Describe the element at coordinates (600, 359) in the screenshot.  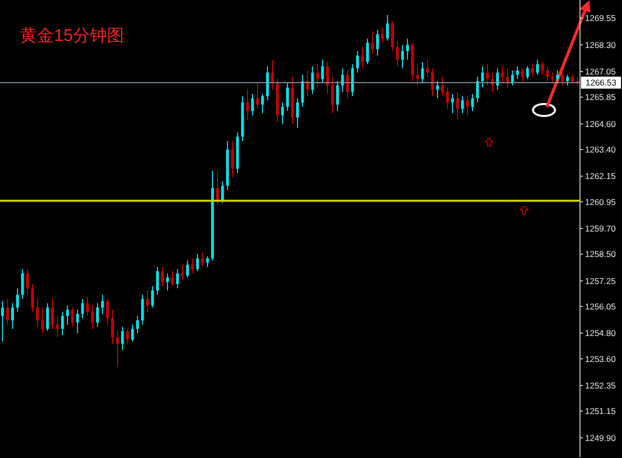
I see `y-tick-label: 1253.60` at that location.